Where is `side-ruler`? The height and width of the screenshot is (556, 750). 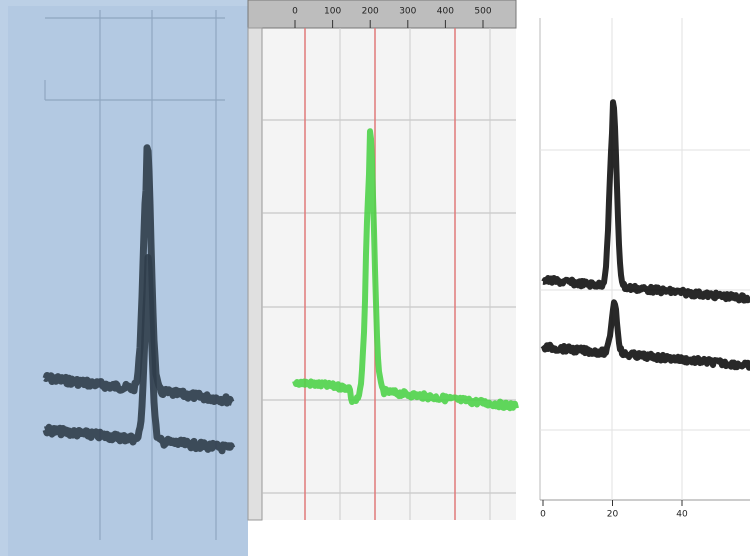 side-ruler is located at coordinates (255, 274).